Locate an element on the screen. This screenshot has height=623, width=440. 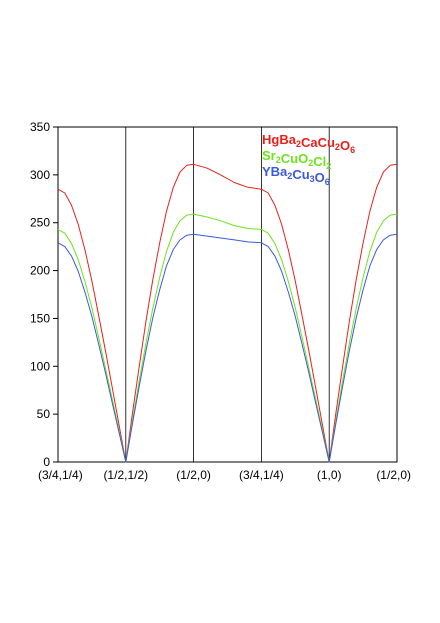
x-tick-label: (1/2,1/2) is located at coordinates (125, 475).